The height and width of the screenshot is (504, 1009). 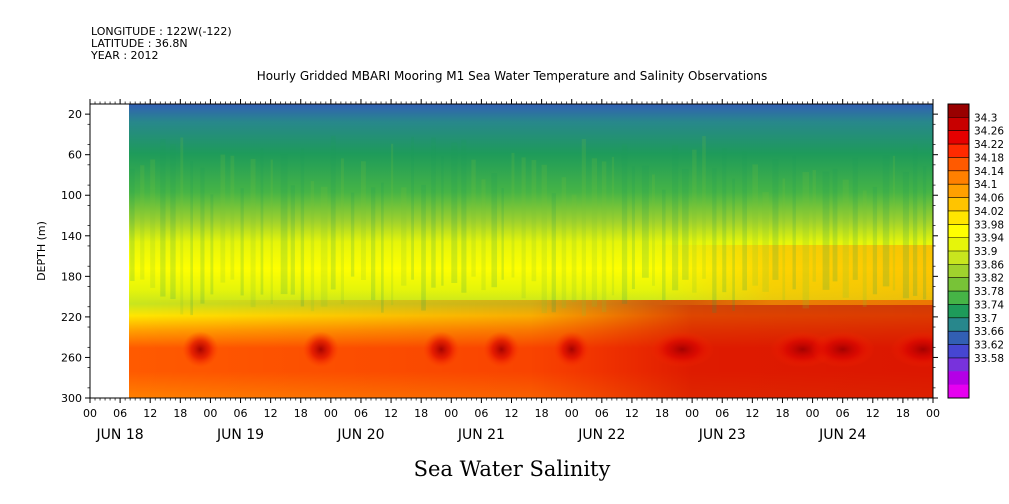 What do you see at coordinates (989, 305) in the screenshot?
I see `colorbar-label: 33.74` at bounding box center [989, 305].